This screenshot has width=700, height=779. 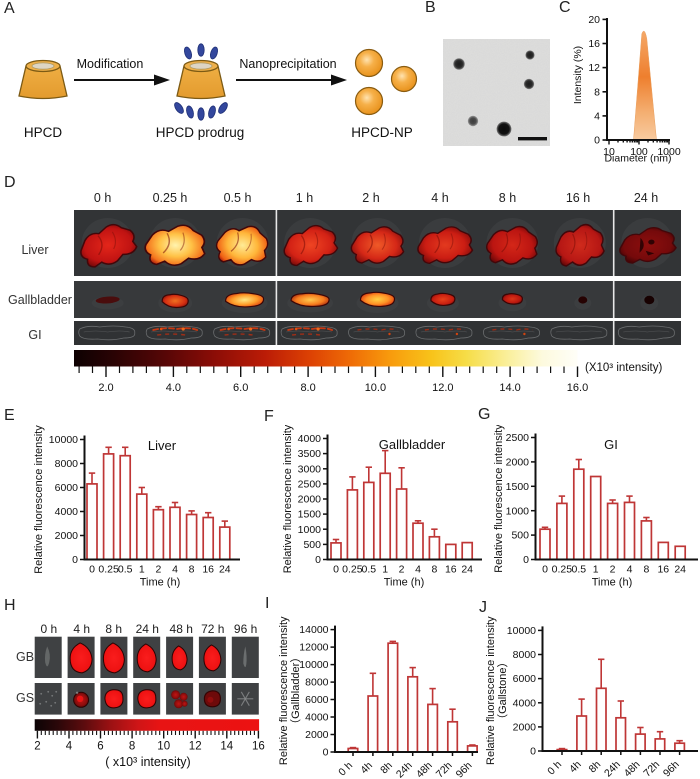 What do you see at coordinates (509, 388) in the screenshot?
I see `svg-text: 14.0` at bounding box center [509, 388].